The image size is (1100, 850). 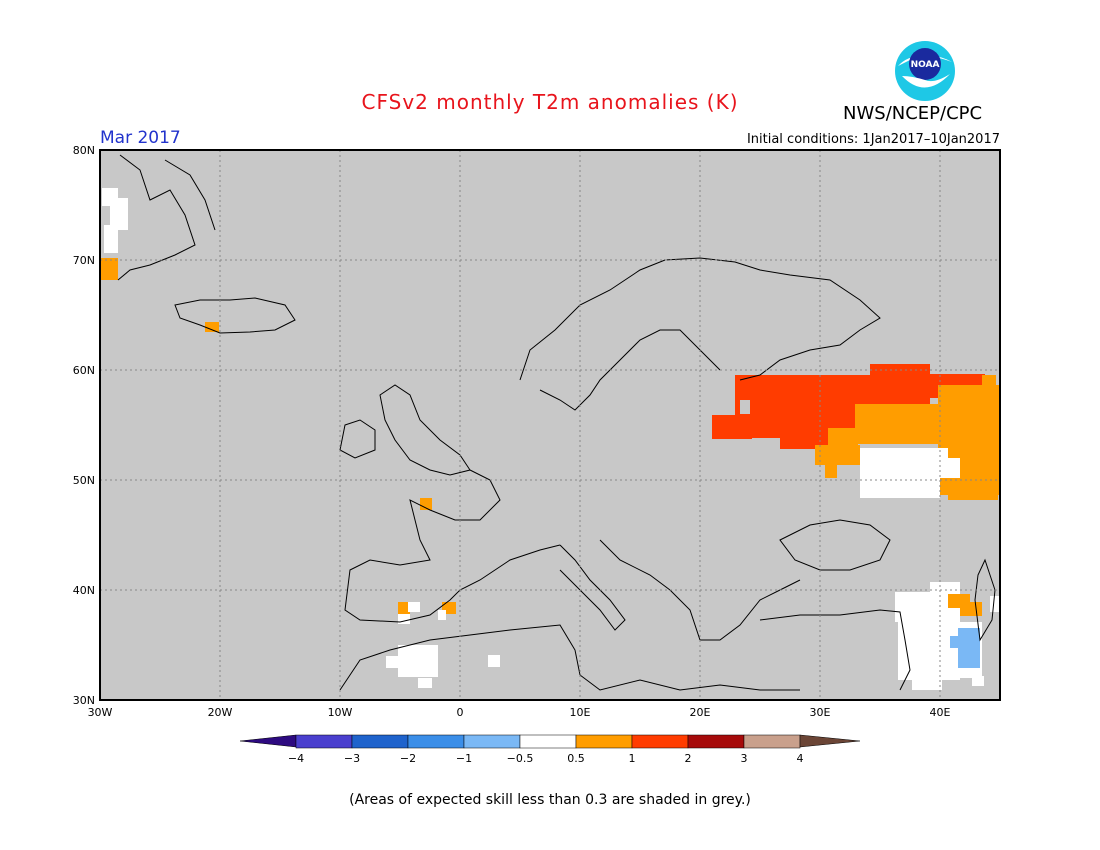 What do you see at coordinates (408, 758) in the screenshot?
I see `colorbar-label: −2` at bounding box center [408, 758].